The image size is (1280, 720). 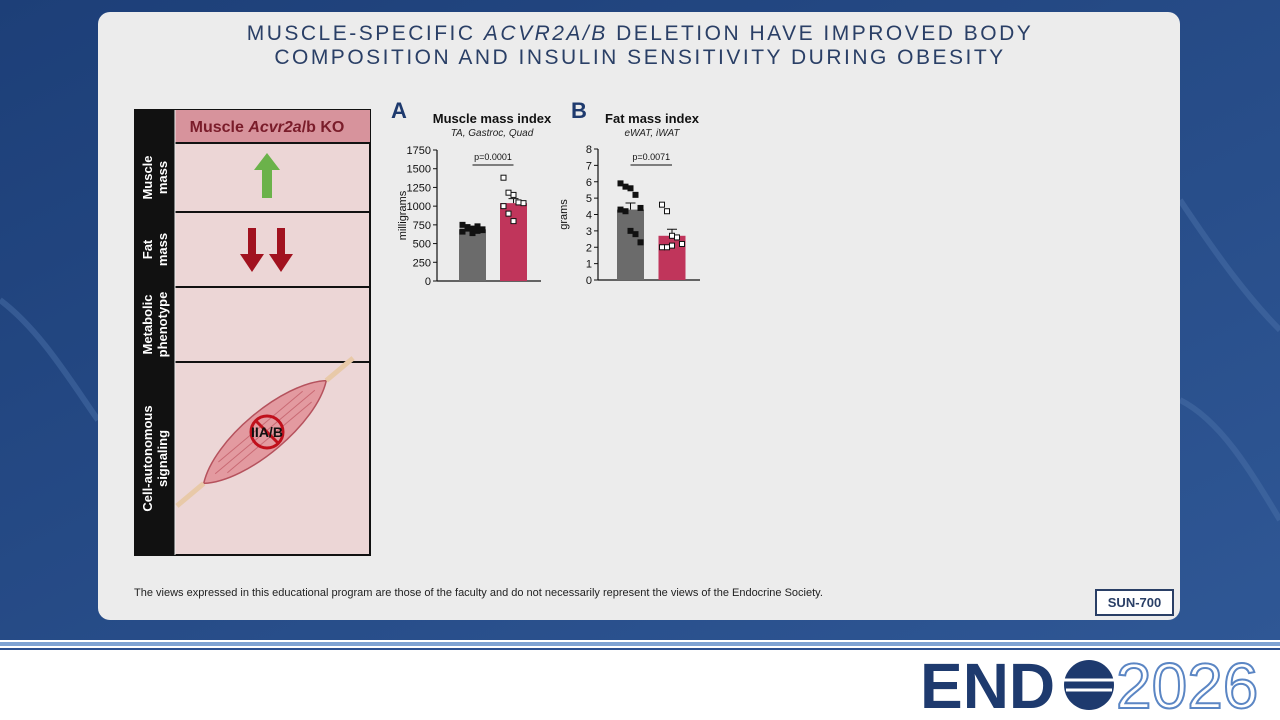 What do you see at coordinates (419, 207) in the screenshot?
I see `y-tick-label: 1000` at bounding box center [419, 207].